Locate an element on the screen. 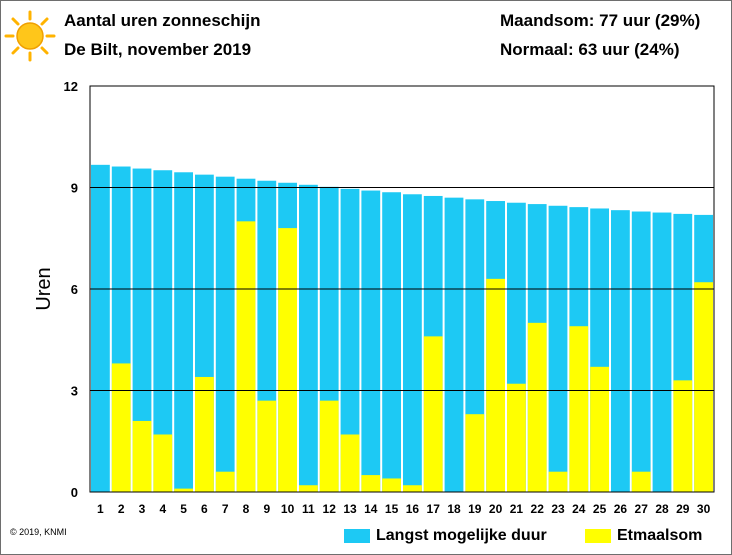  x-tick-label-17: 17 is located at coordinates (434, 509).